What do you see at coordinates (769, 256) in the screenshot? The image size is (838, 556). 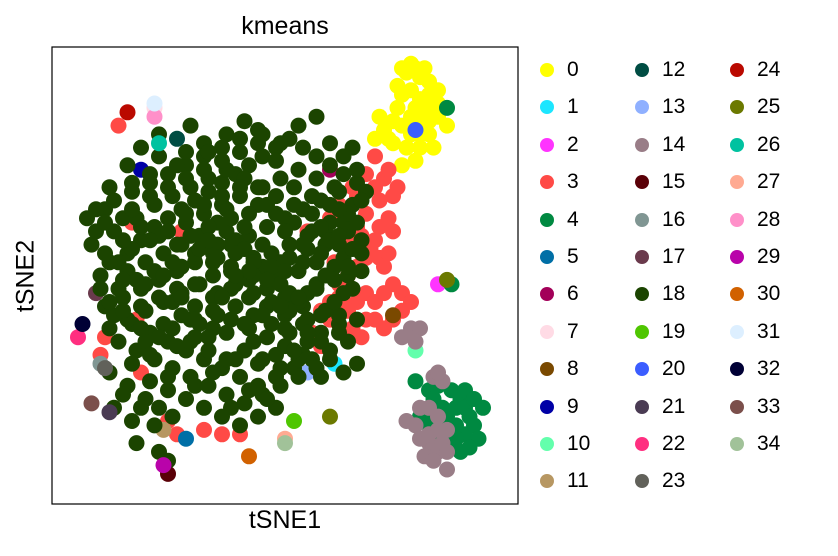 I see `legend-label: 29` at bounding box center [769, 256].